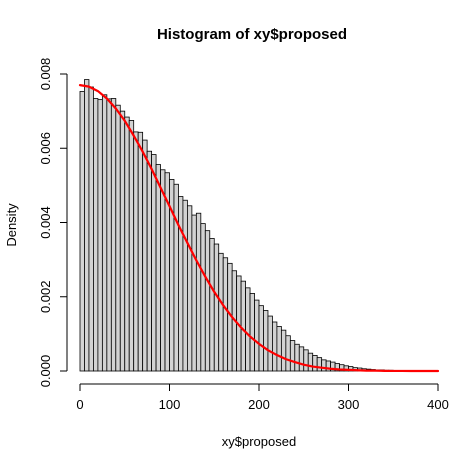  I want to click on x-tick-label: 100, so click(170, 404).